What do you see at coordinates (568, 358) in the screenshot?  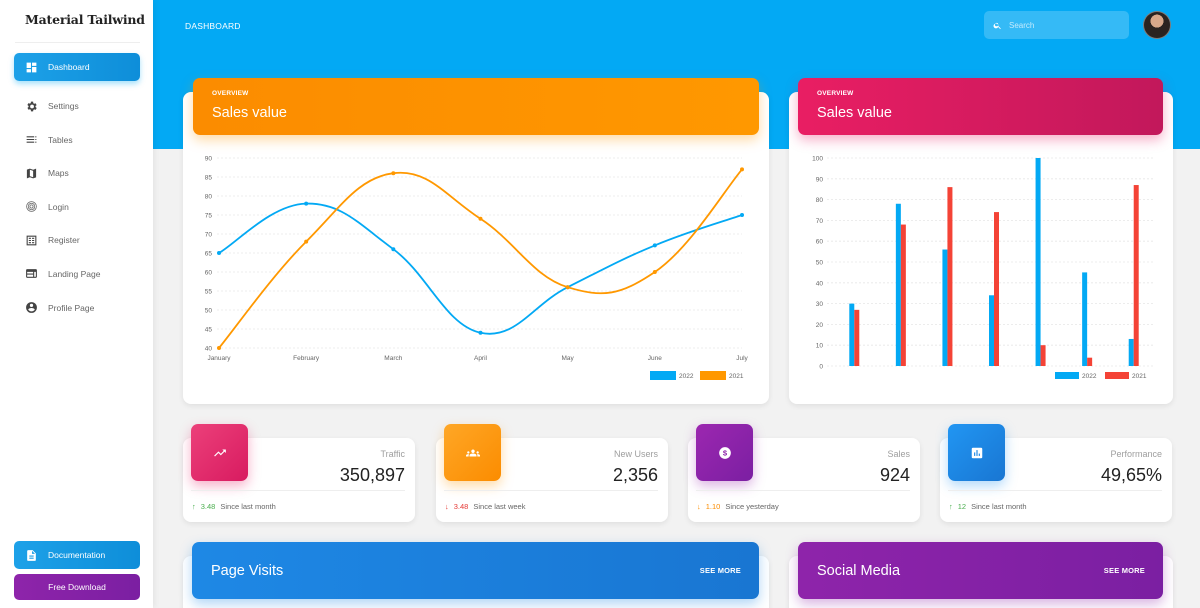 I see `svg-text: May` at bounding box center [568, 358].